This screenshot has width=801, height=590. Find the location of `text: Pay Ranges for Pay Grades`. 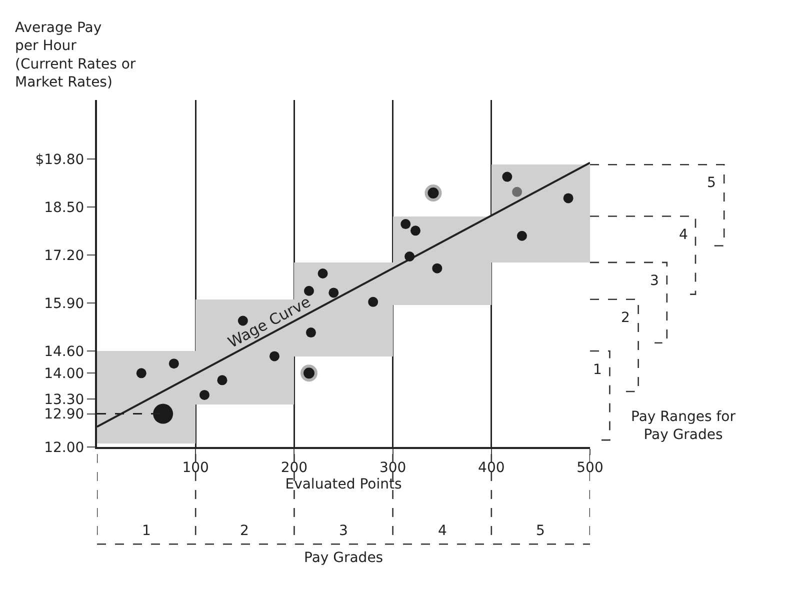

text: Pay Ranges for Pay Grades is located at coordinates (683, 426).